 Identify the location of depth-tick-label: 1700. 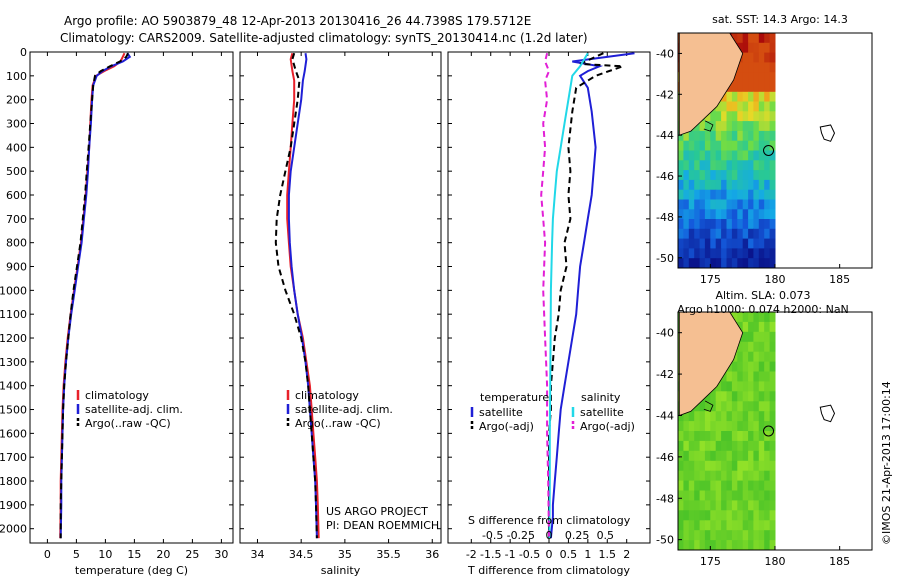
(13, 457).